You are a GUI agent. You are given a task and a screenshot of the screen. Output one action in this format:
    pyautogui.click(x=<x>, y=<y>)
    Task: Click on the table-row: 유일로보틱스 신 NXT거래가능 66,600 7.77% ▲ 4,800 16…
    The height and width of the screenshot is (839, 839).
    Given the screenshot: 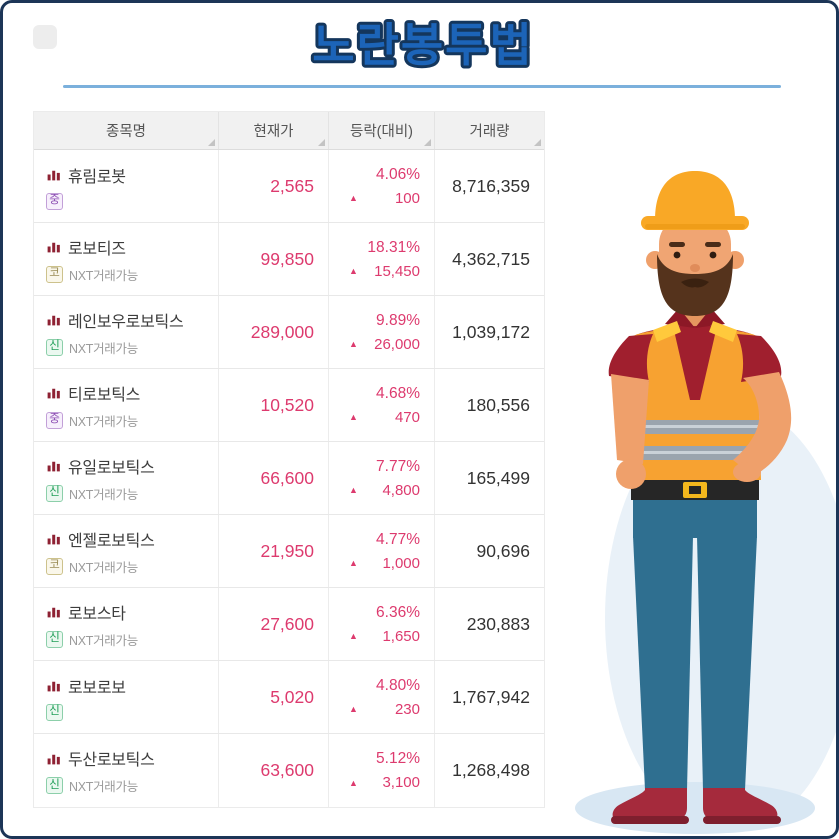 What is the action you would take?
    pyautogui.click(x=289, y=478)
    